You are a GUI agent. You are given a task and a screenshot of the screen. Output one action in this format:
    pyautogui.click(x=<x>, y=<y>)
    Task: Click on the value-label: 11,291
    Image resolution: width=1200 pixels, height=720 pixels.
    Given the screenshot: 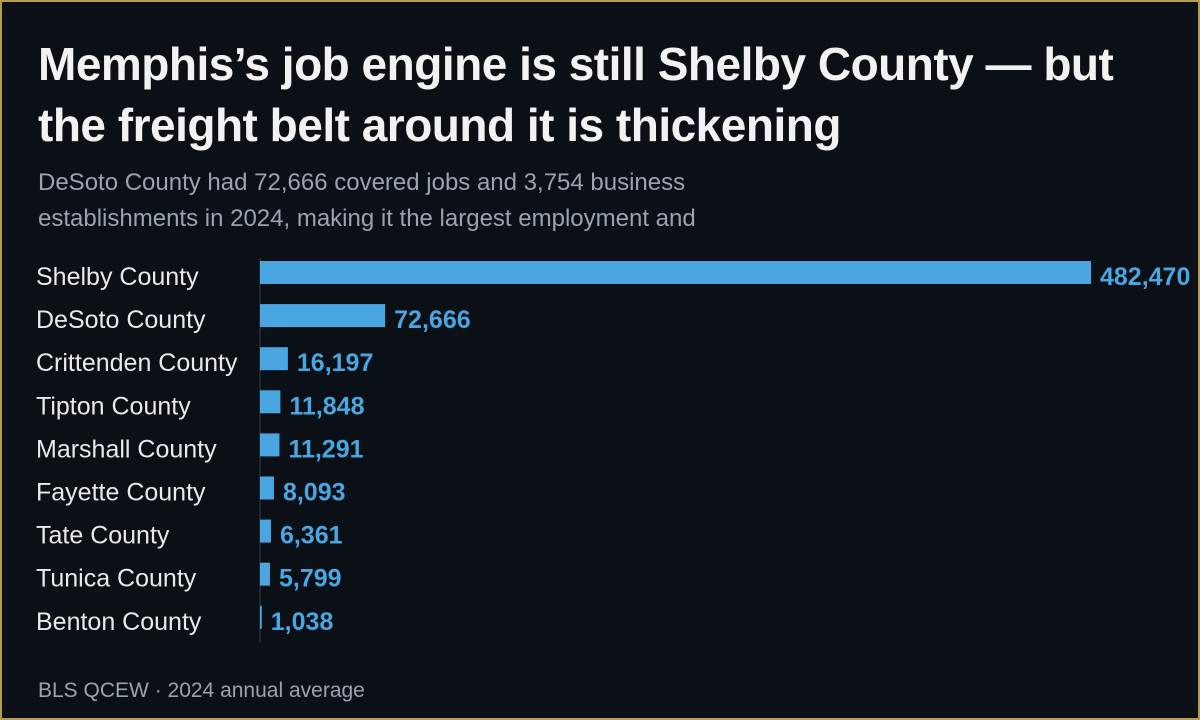 What is the action you would take?
    pyautogui.click(x=325, y=449)
    